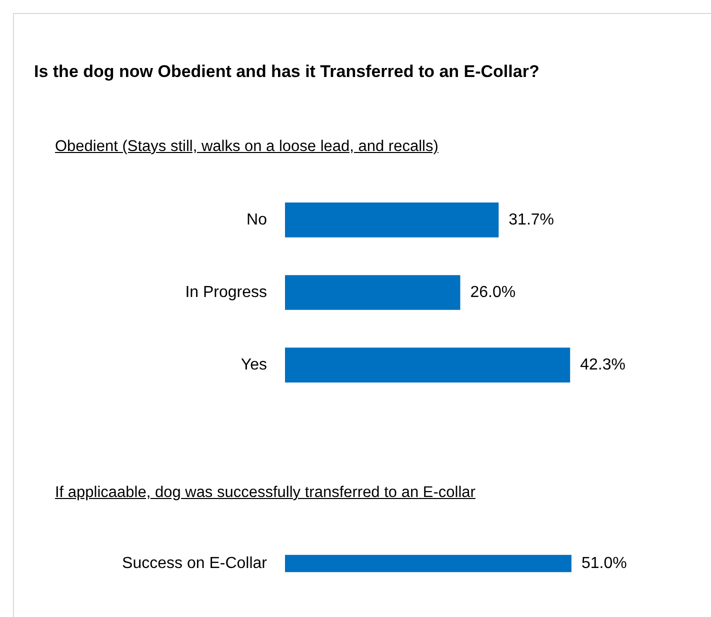 The image size is (711, 617). Describe the element at coordinates (257, 219) in the screenshot. I see `y-tick-label: No` at that location.